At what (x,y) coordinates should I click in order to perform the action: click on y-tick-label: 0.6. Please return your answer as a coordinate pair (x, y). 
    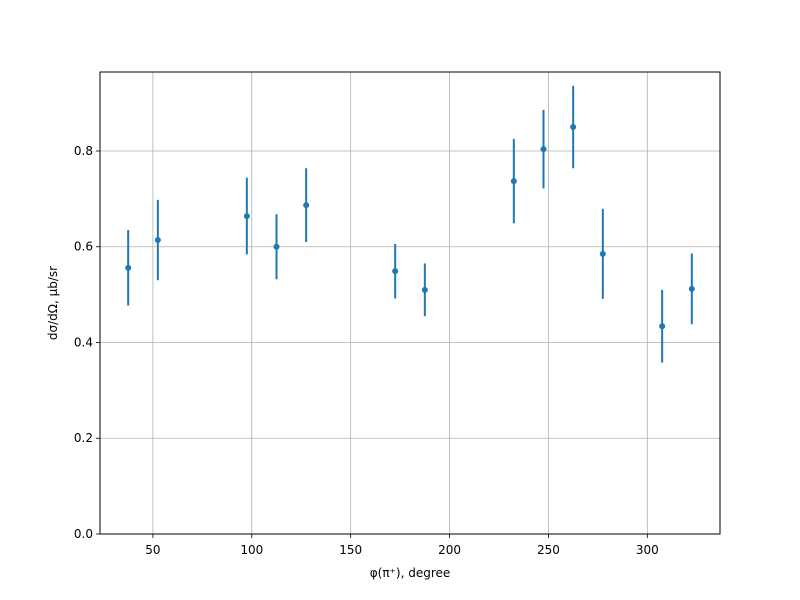
    Looking at the image, I should click on (83, 247).